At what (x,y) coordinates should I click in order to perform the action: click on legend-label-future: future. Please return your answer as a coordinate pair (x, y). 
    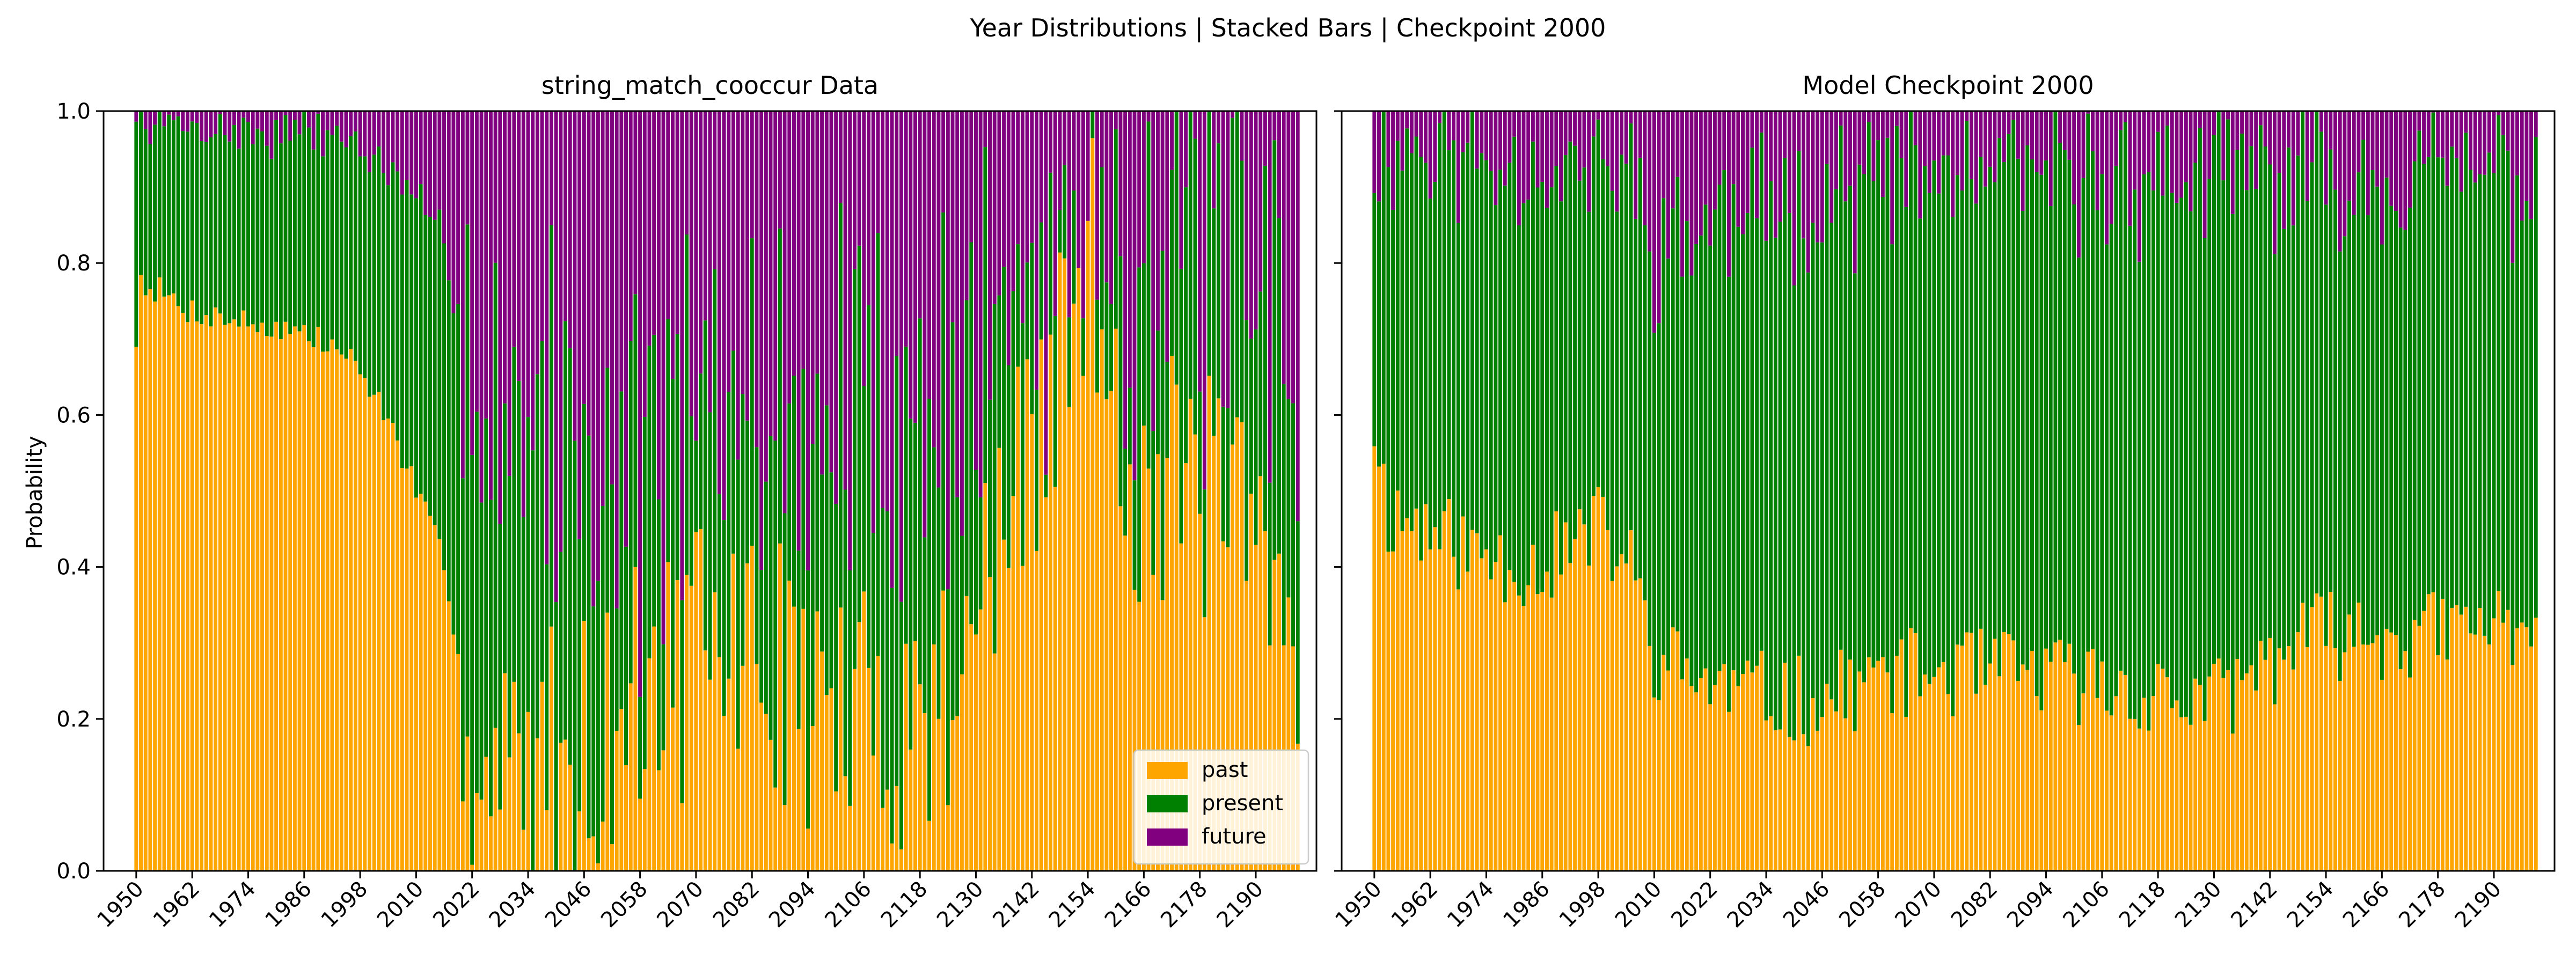
    Looking at the image, I should click on (1234, 836).